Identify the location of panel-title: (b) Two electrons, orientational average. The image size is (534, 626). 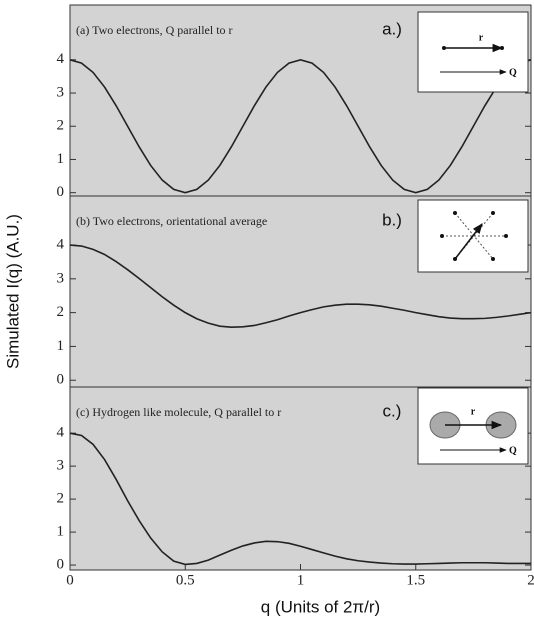
(171, 221).